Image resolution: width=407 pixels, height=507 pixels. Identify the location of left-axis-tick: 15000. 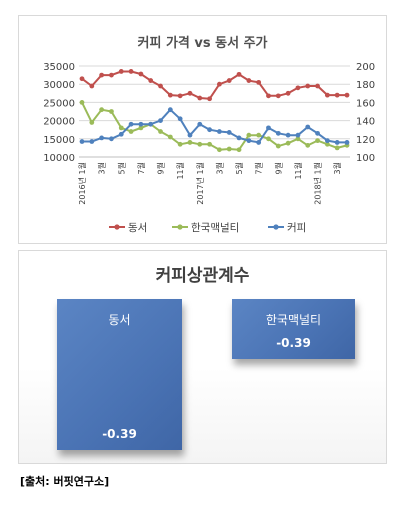
(59, 140).